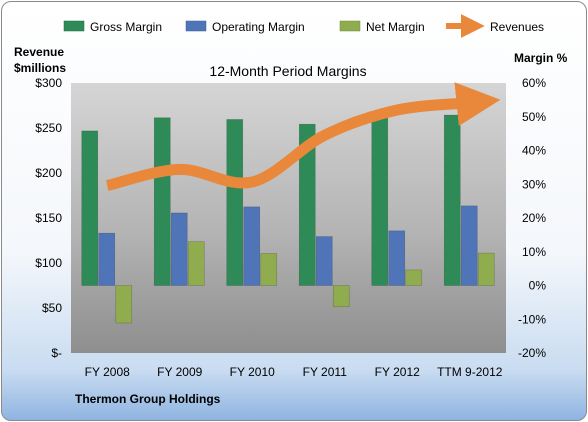 This screenshot has height=422, width=588. Describe the element at coordinates (350, 26) in the screenshot. I see `legend-swatch-net-margin` at that location.